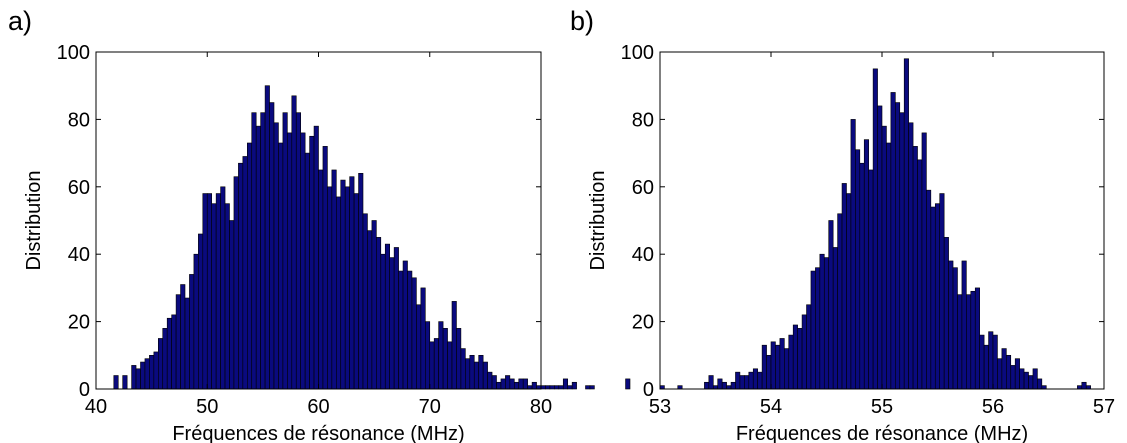  What do you see at coordinates (637, 53) in the screenshot?
I see `y-tick-label: 100` at bounding box center [637, 53].